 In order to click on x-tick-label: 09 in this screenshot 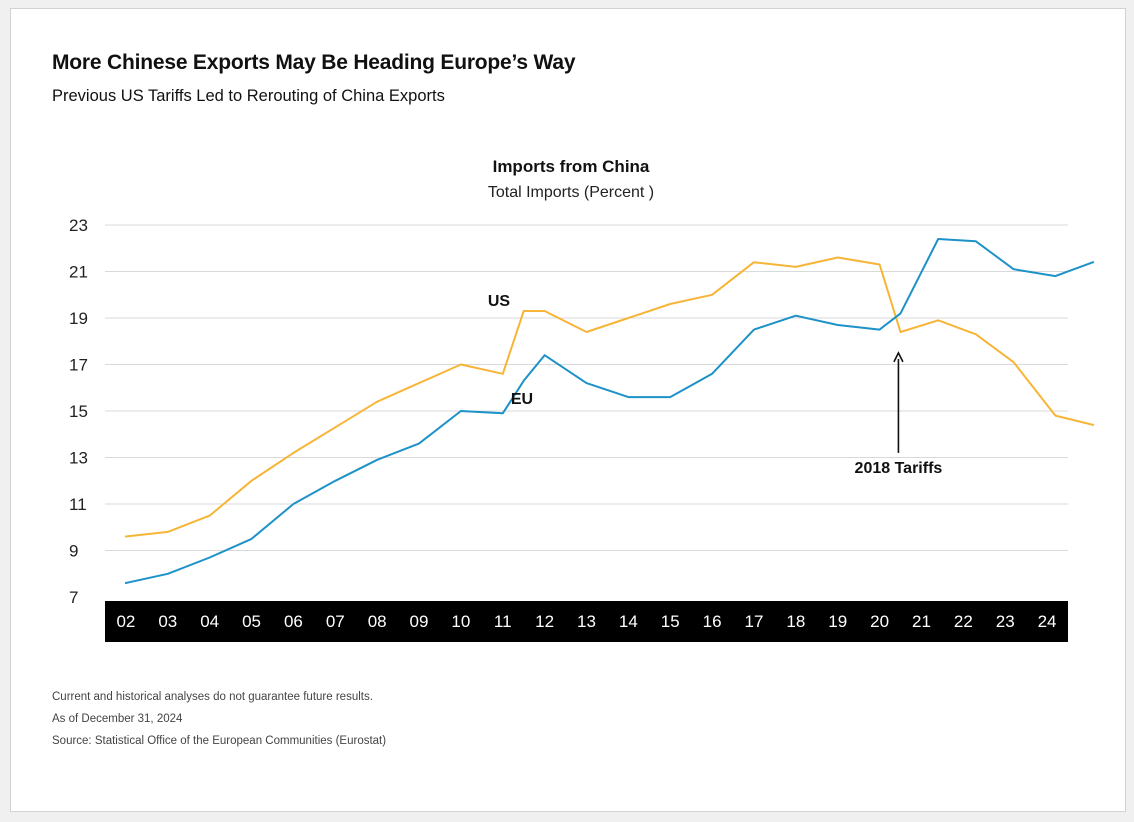, I will do `click(419, 621)`.